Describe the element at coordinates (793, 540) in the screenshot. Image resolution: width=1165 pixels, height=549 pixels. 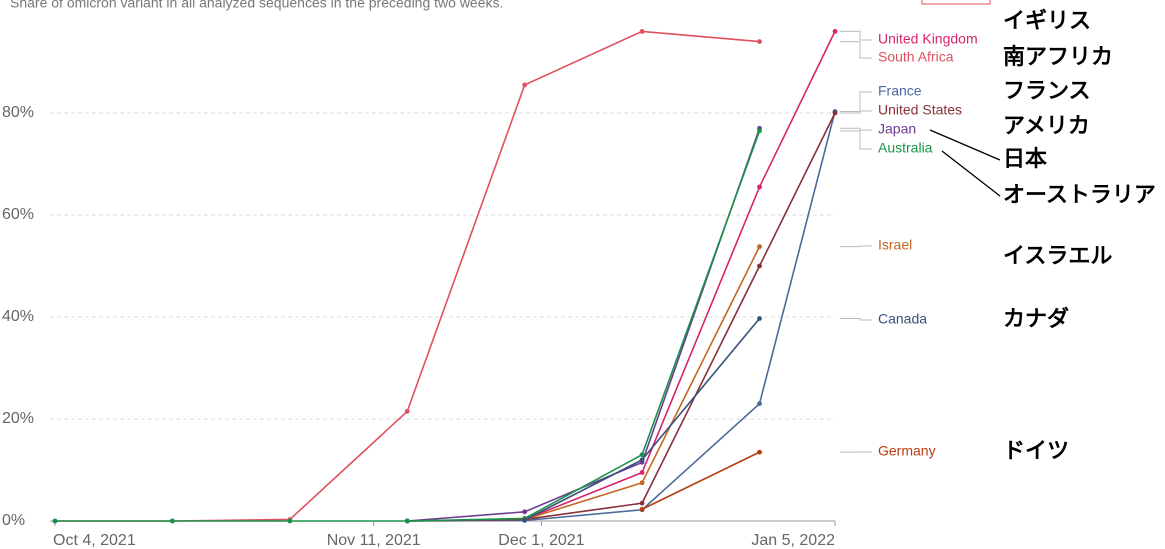
I see `x-tick-label: Jan 5, 2022` at that location.